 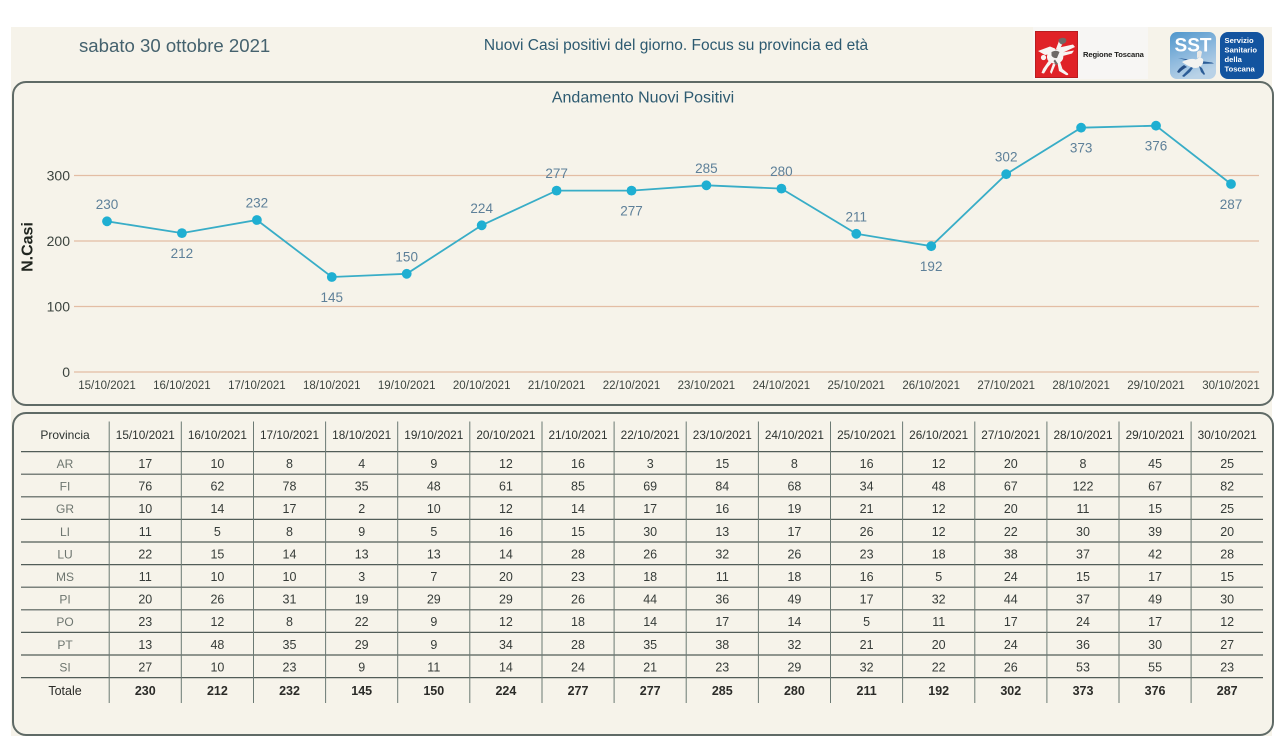 I want to click on svg-text: 287, so click(x=1227, y=691).